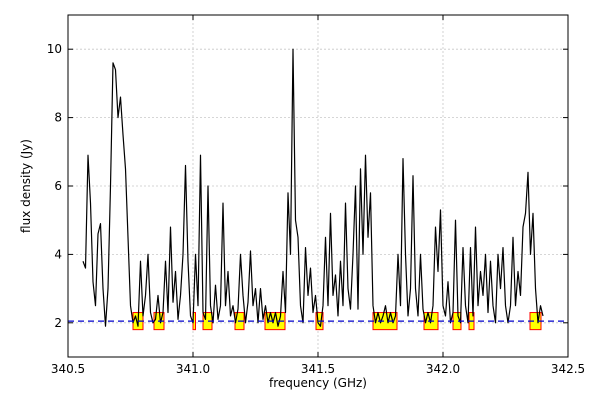  Describe the element at coordinates (58, 254) in the screenshot. I see `y-tick-label: 4` at that location.